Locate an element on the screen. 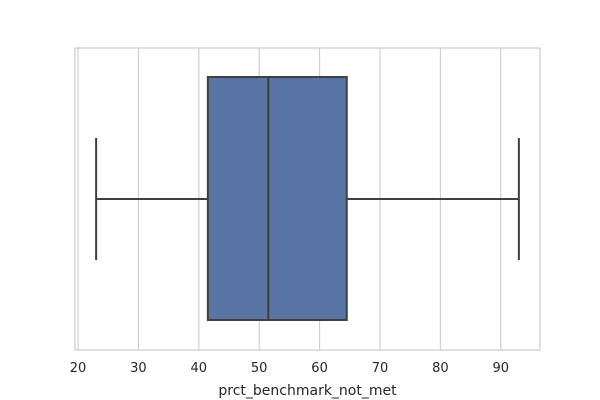 The width and height of the screenshot is (600, 400). x-tick-label-50: 50 is located at coordinates (259, 368).